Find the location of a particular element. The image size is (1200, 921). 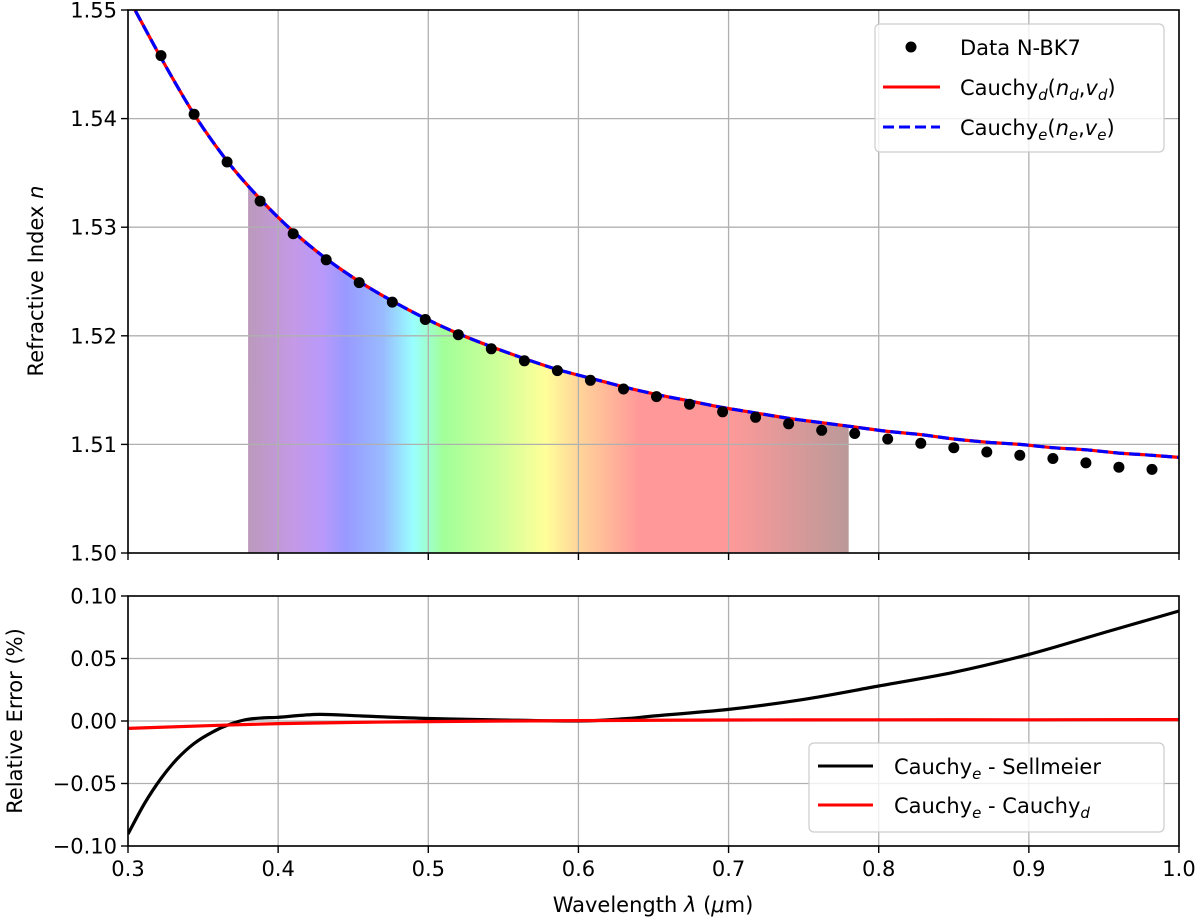

cauchy-diff-curve is located at coordinates (653, 724).